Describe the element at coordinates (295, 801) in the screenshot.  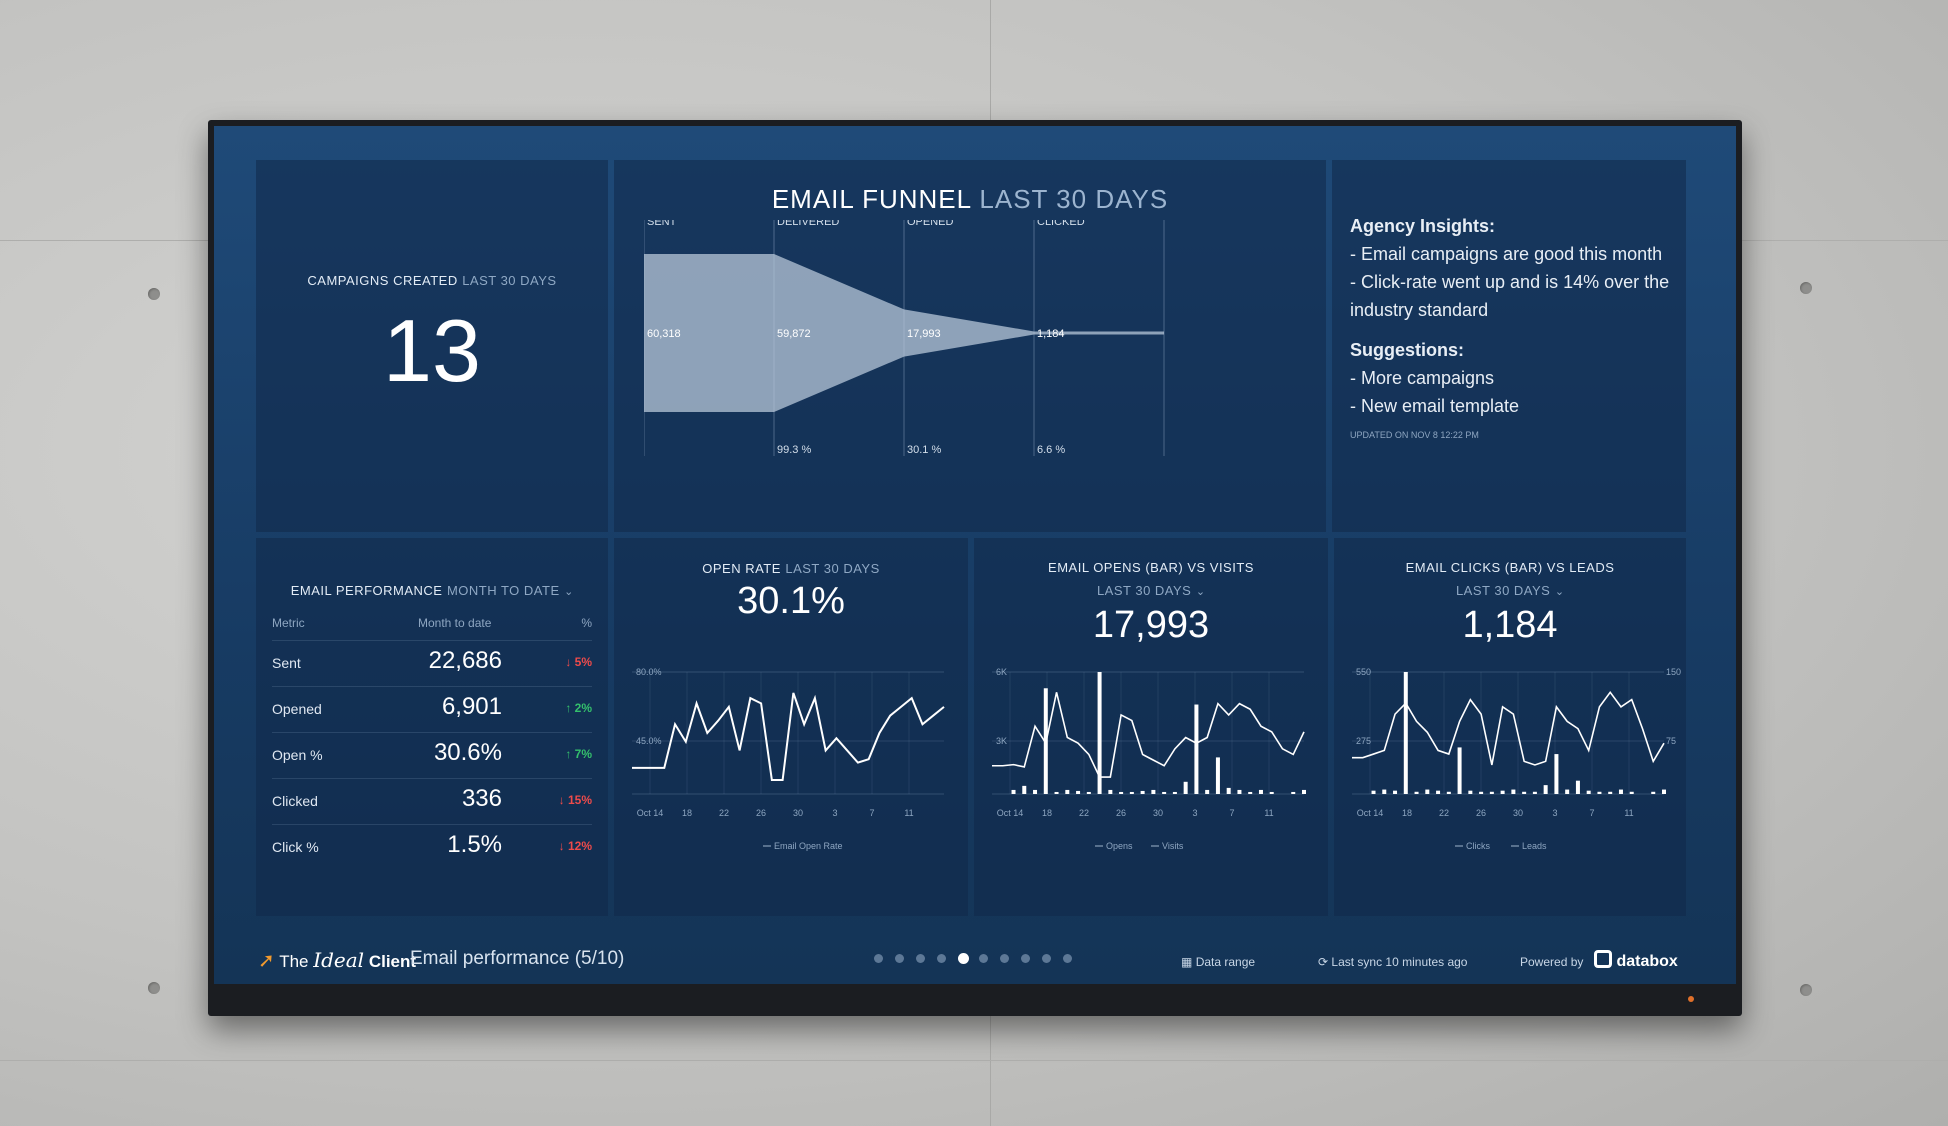
I see `row-name: Clicked` at that location.